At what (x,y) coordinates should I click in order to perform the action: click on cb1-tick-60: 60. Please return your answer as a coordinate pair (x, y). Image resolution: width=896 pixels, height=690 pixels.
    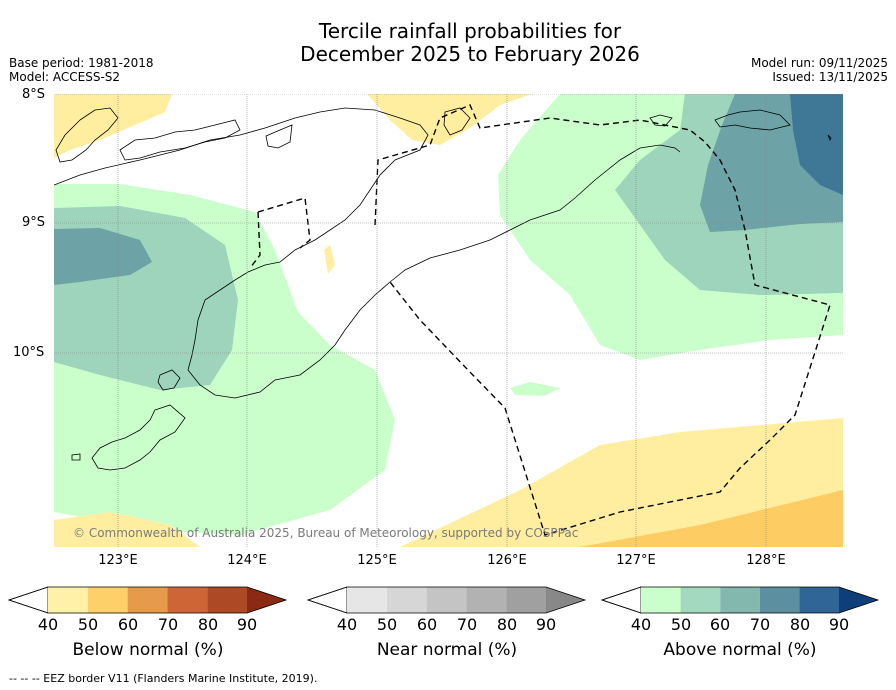
    Looking at the image, I should click on (427, 624).